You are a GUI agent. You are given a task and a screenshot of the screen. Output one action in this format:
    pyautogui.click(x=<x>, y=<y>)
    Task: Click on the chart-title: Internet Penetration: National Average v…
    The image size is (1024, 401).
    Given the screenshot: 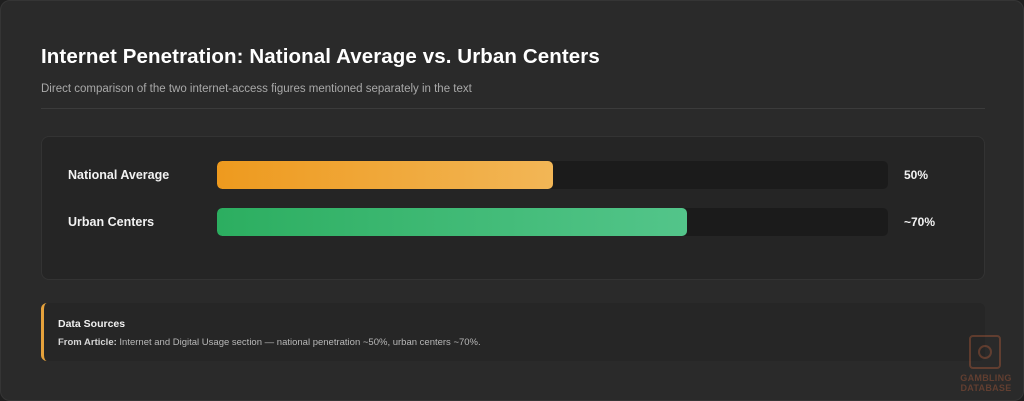 What is the action you would take?
    pyautogui.click(x=320, y=56)
    